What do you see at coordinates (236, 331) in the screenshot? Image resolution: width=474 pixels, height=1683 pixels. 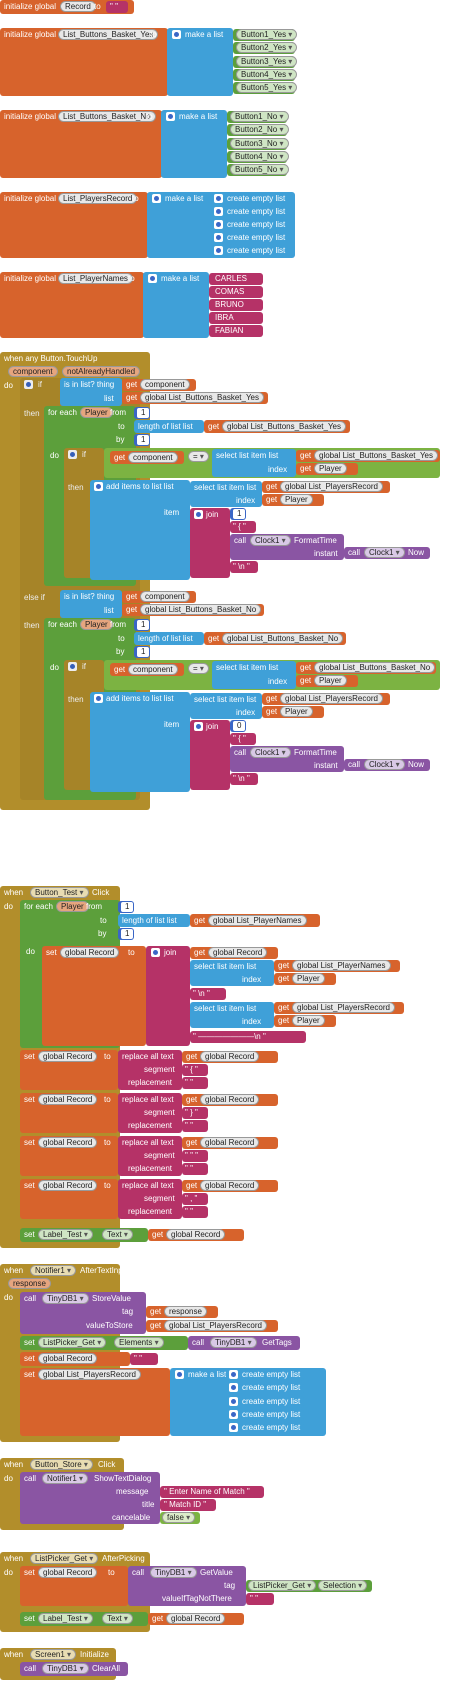 I see `list-item: FABIAN` at bounding box center [236, 331].